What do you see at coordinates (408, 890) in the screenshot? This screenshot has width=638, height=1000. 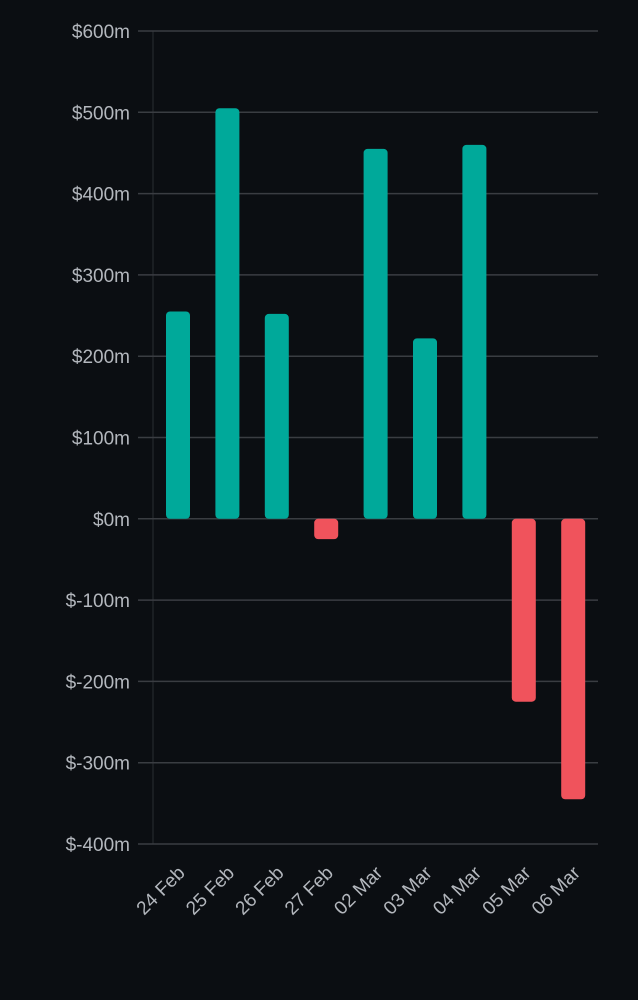 I see `x-tick-label: 03 Mar` at bounding box center [408, 890].